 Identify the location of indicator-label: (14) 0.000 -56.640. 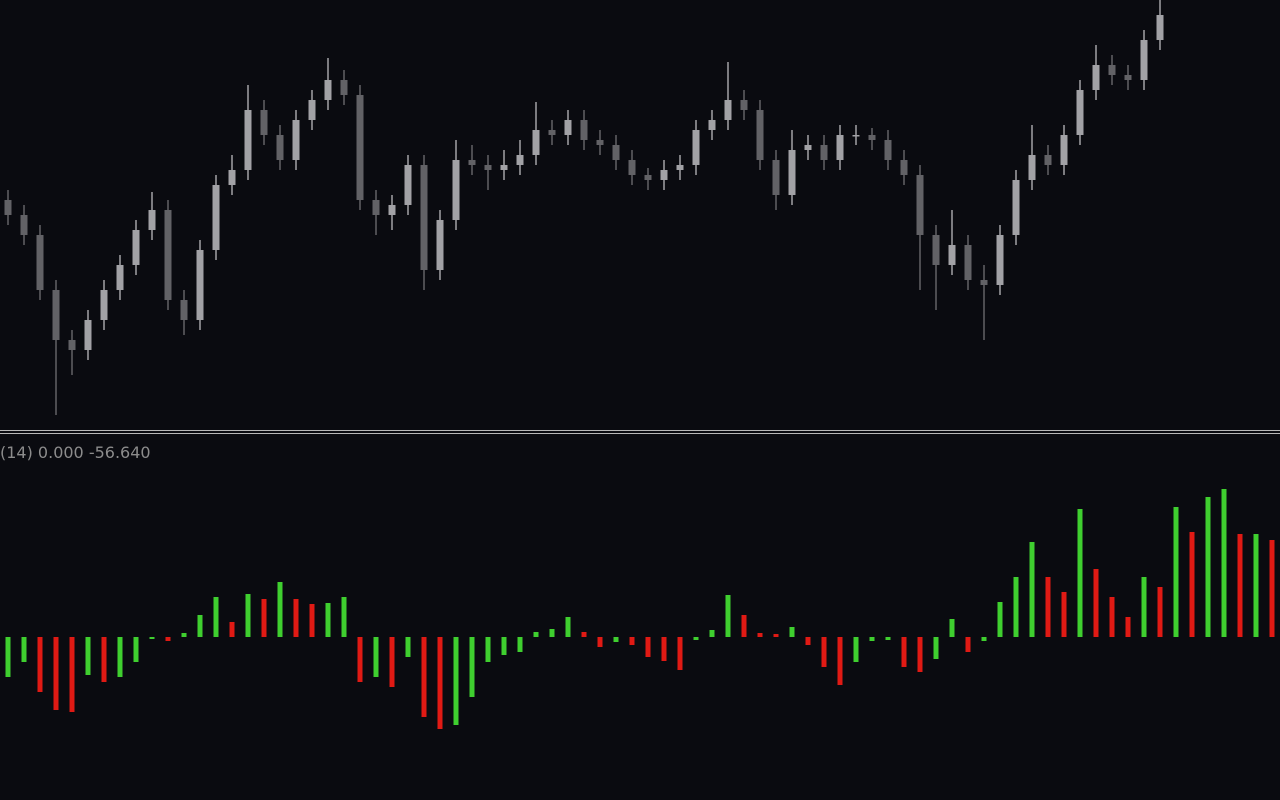
(75, 452).